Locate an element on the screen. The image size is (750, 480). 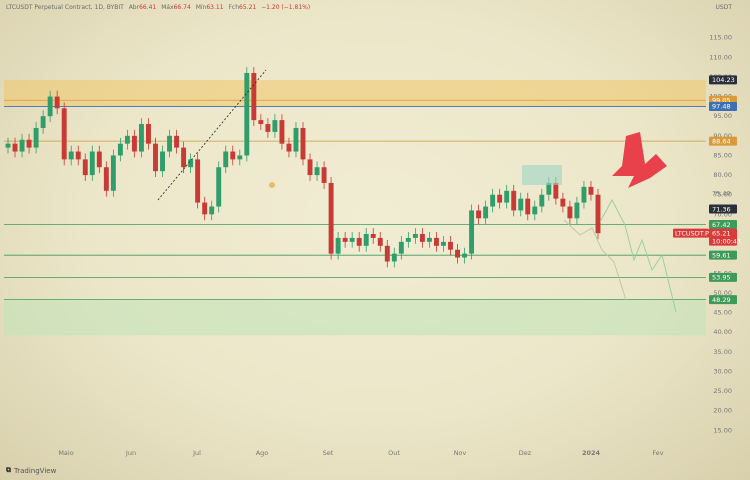
series-tag-label: LTCUSDT.P is located at coordinates (692, 233).